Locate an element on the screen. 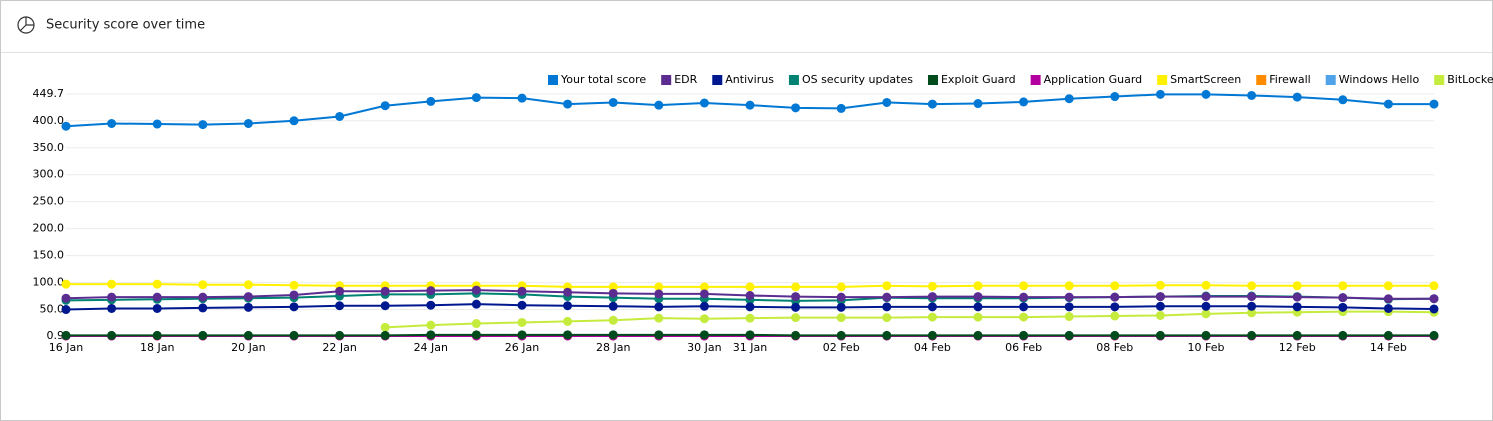 This screenshot has height=421, width=1493. y-tick-label: 250.0 is located at coordinates (49, 201).